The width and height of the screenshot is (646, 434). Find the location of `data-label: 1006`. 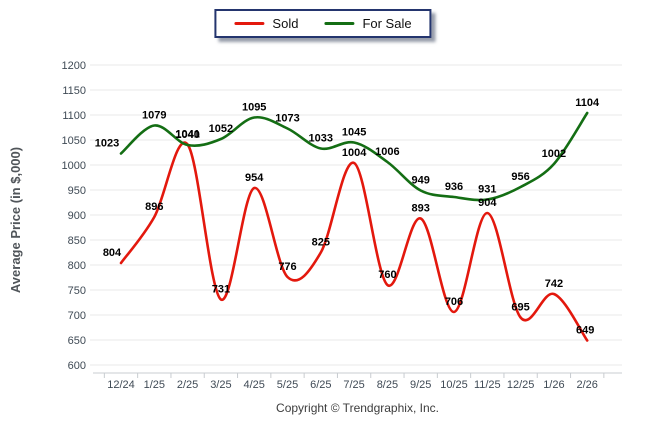

data-label: 1006 is located at coordinates (387, 152).